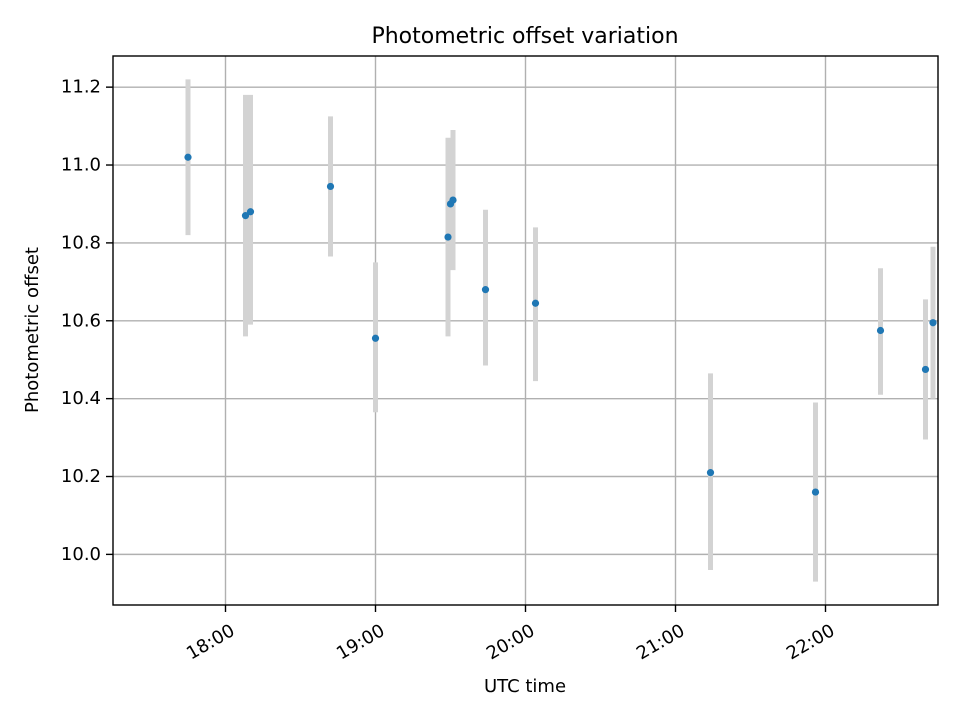  What do you see at coordinates (81, 165) in the screenshot?
I see `y-tick-label: 11.0` at bounding box center [81, 165].